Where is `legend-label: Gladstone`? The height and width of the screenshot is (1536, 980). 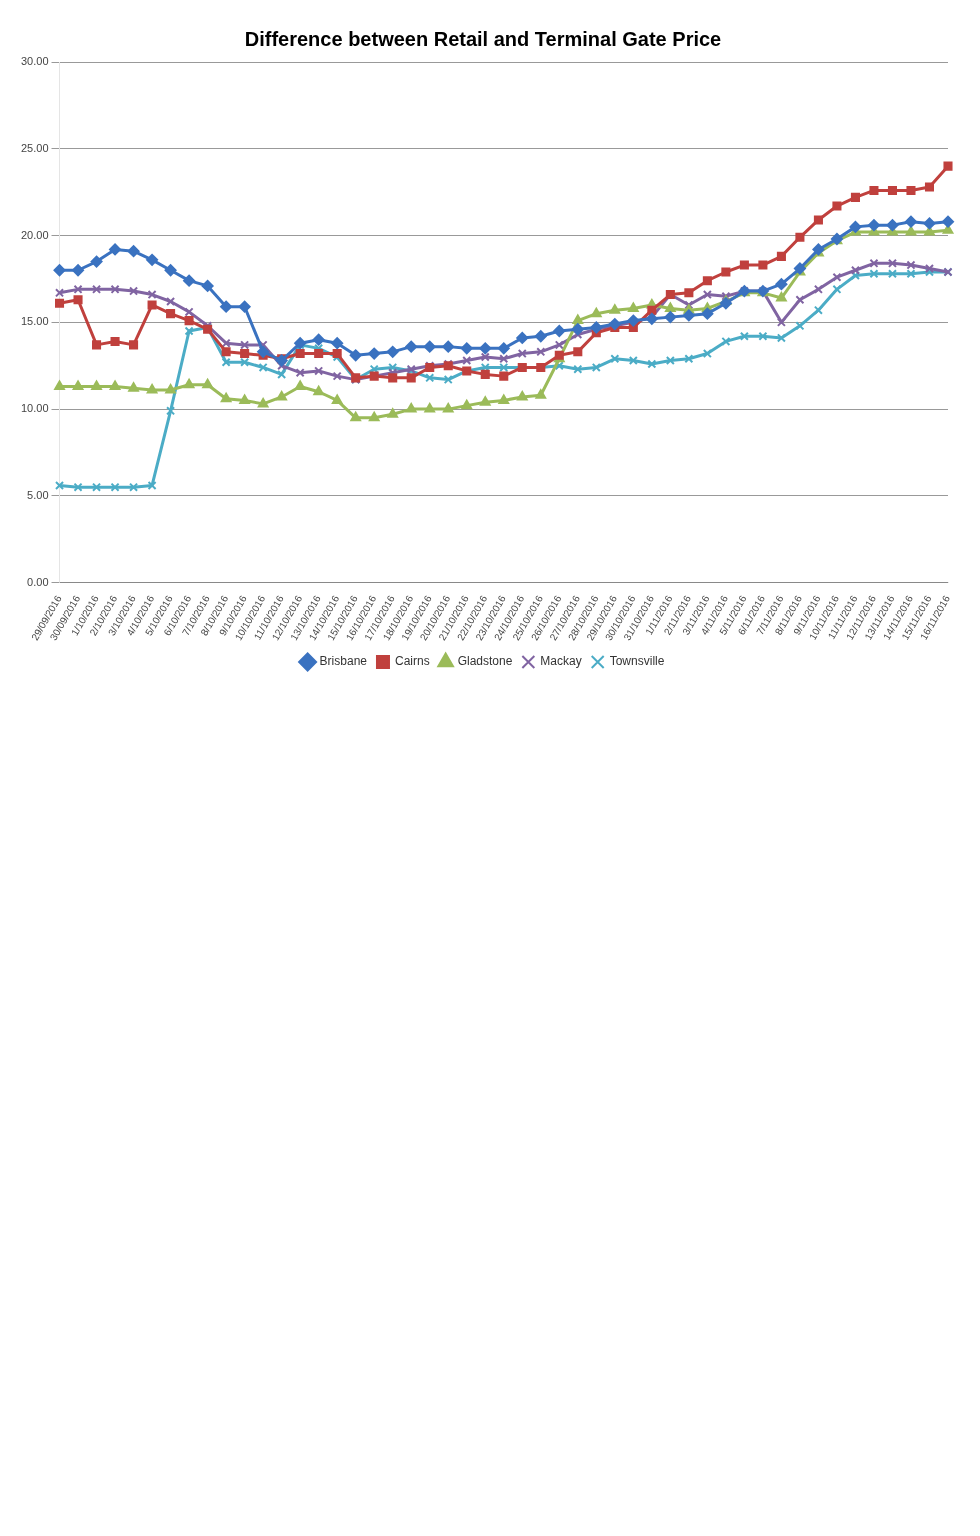 legend-label: Gladstone is located at coordinates (485, 661).